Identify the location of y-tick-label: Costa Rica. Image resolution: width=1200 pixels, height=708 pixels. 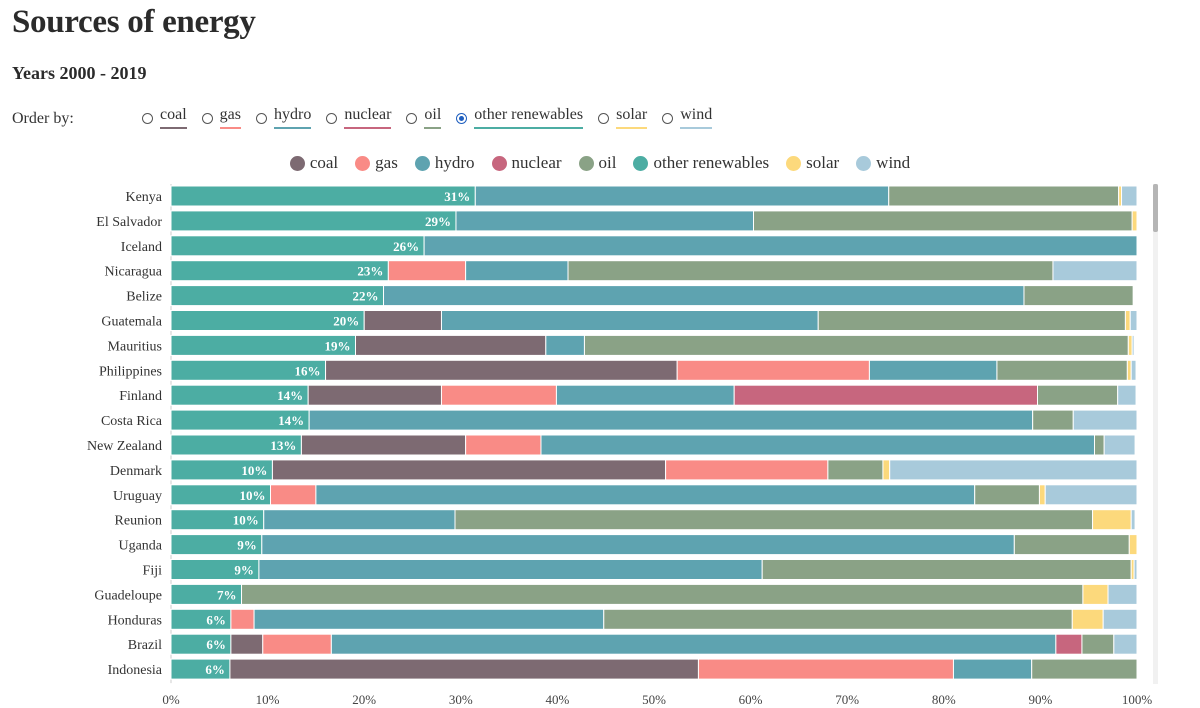
(132, 421).